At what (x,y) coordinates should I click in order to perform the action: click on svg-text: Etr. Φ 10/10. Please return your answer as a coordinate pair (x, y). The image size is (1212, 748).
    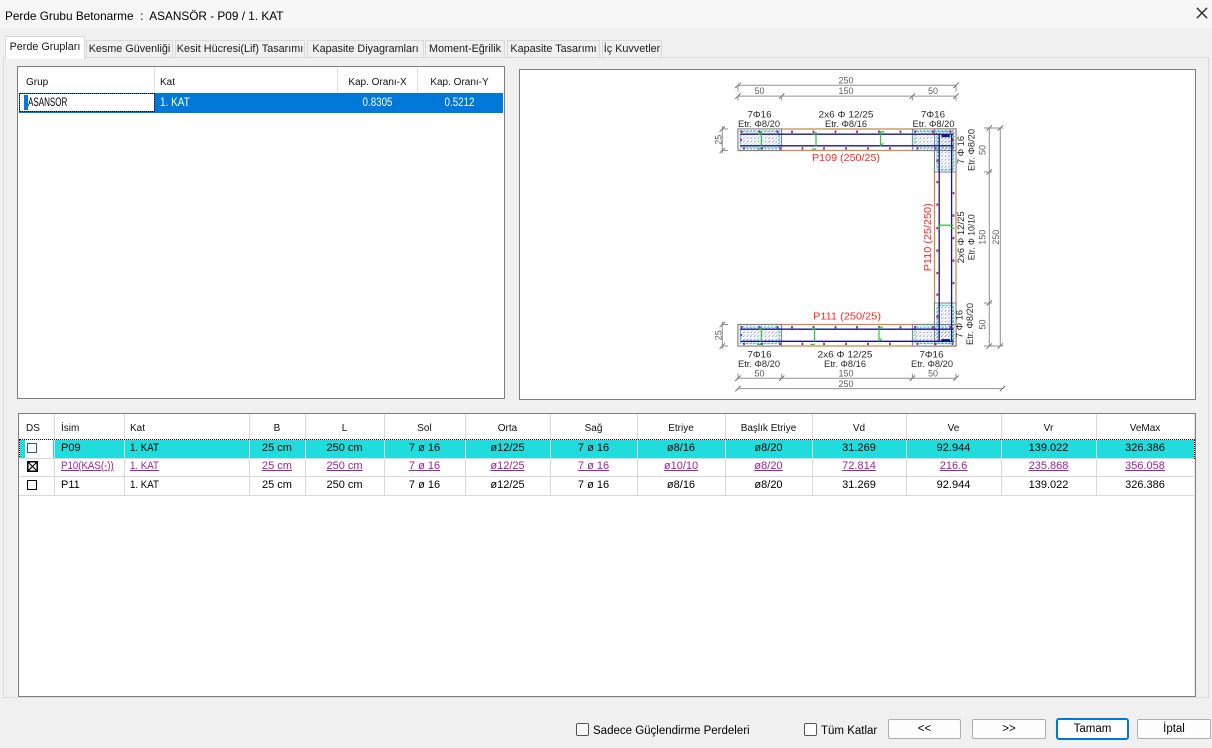
    Looking at the image, I should click on (971, 237).